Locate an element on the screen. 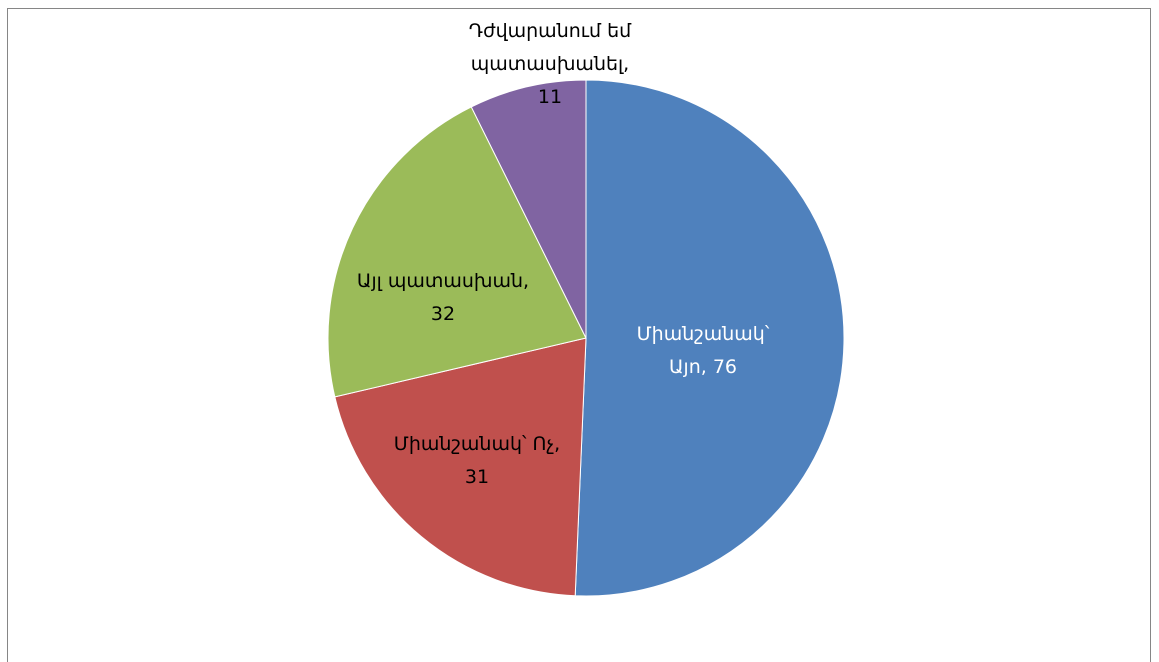 This screenshot has height=662, width=1159. label-value: 31 is located at coordinates (477, 477).